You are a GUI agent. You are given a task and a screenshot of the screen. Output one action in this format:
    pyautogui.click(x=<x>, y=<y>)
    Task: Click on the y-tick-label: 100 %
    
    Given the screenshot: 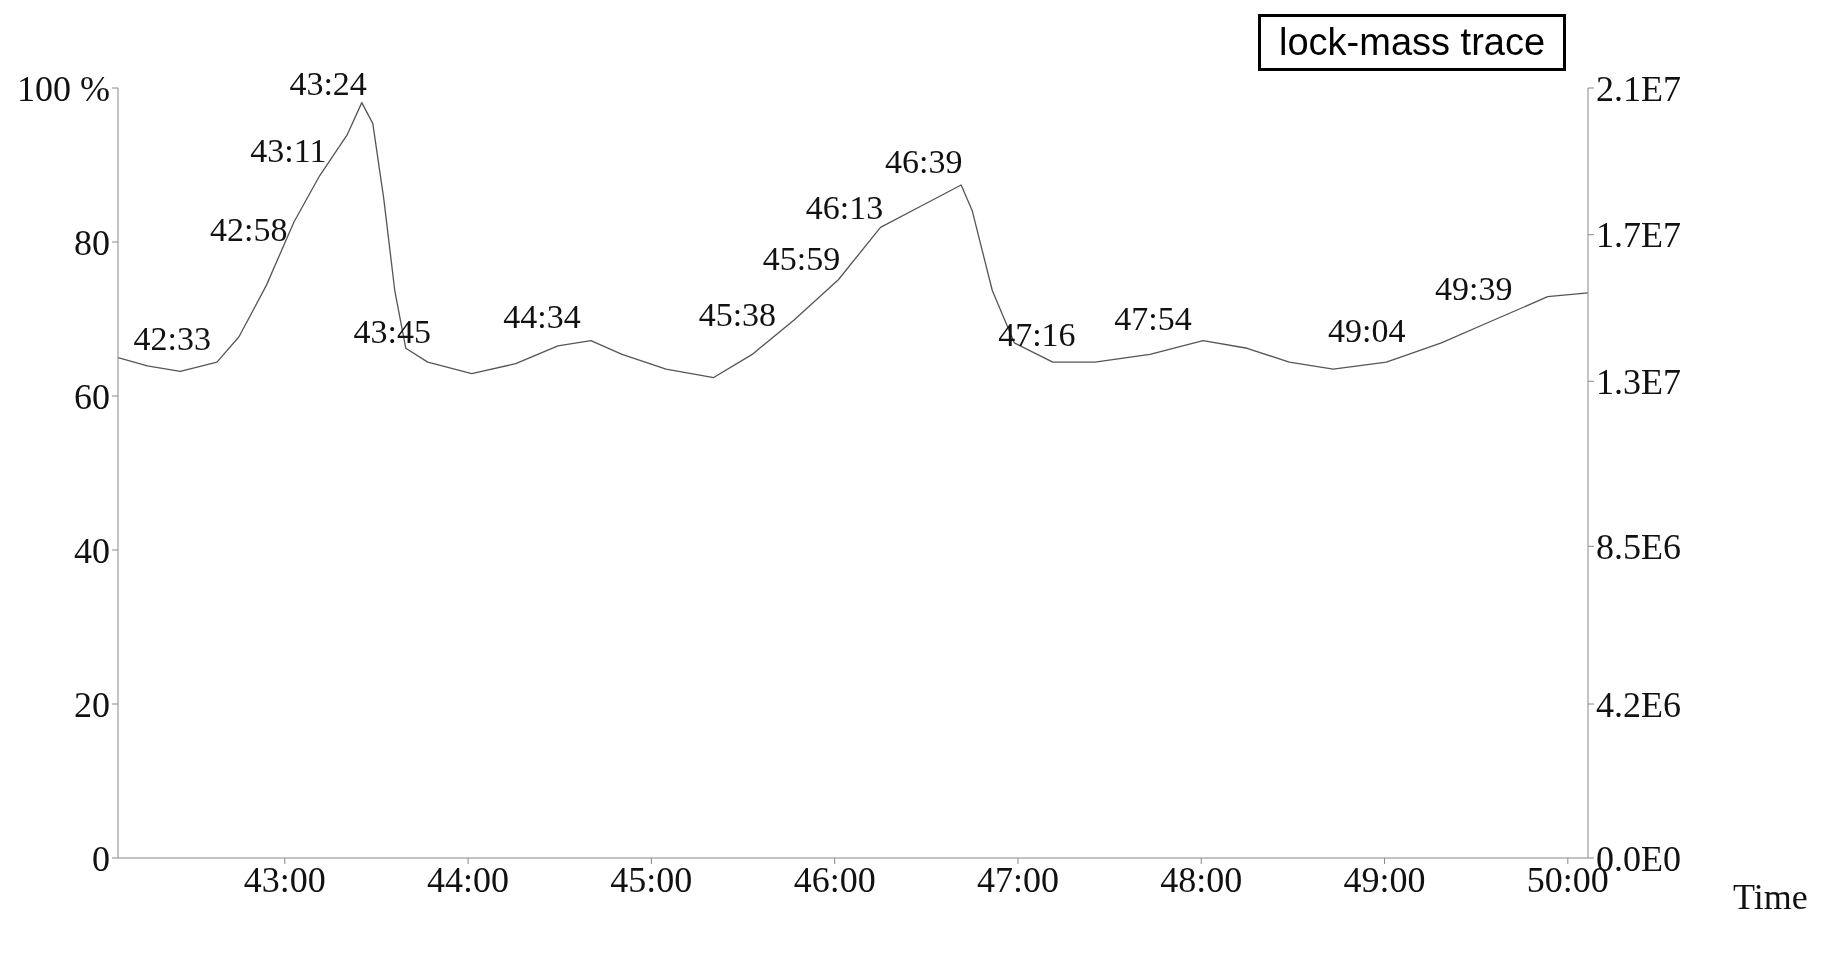 What is the action you would take?
    pyautogui.click(x=63, y=88)
    